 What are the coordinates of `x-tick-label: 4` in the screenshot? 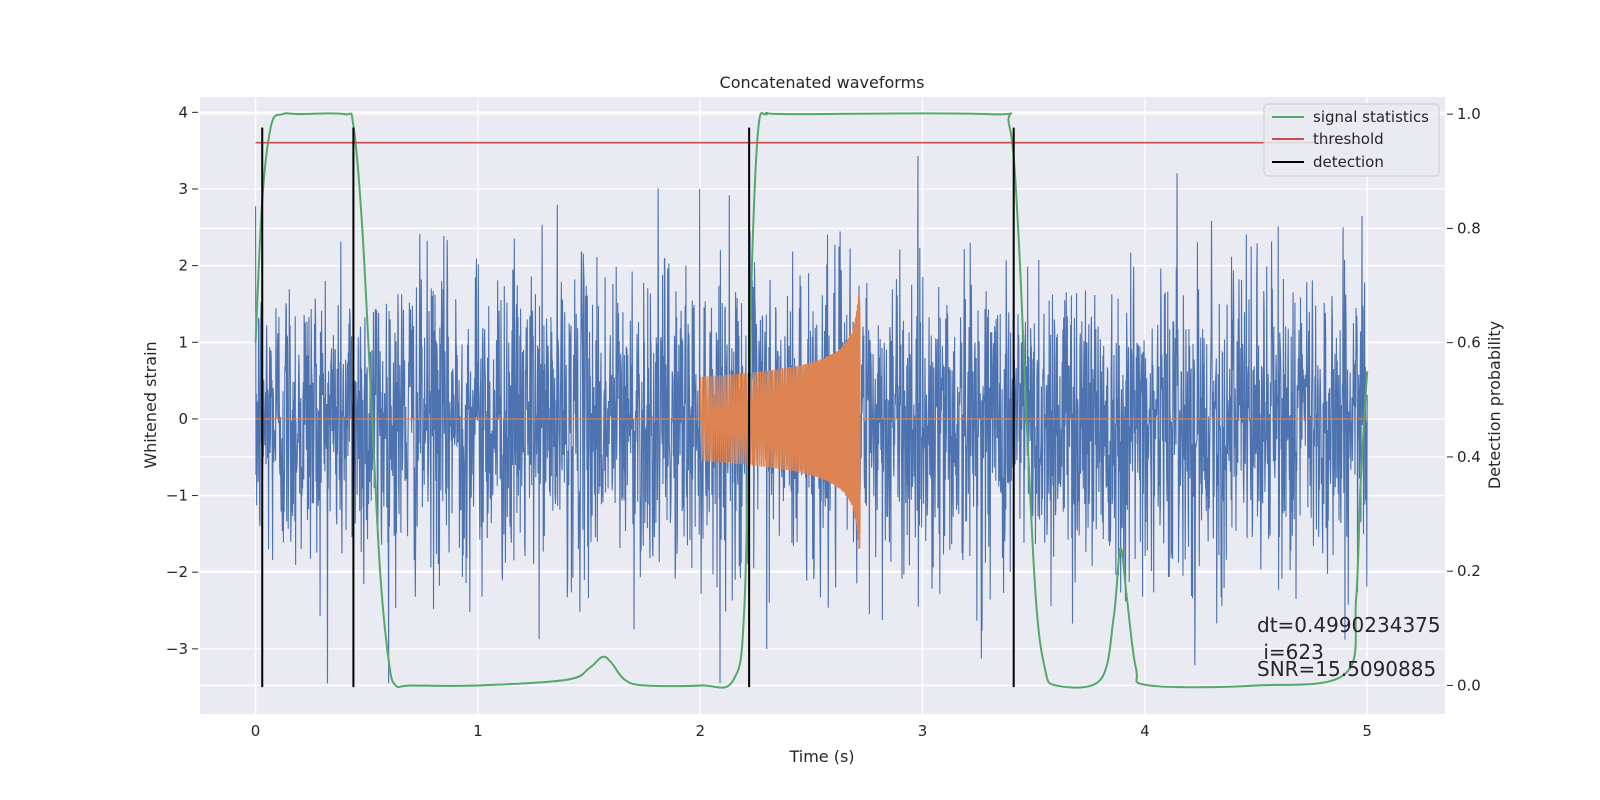 It's located at (1145, 731).